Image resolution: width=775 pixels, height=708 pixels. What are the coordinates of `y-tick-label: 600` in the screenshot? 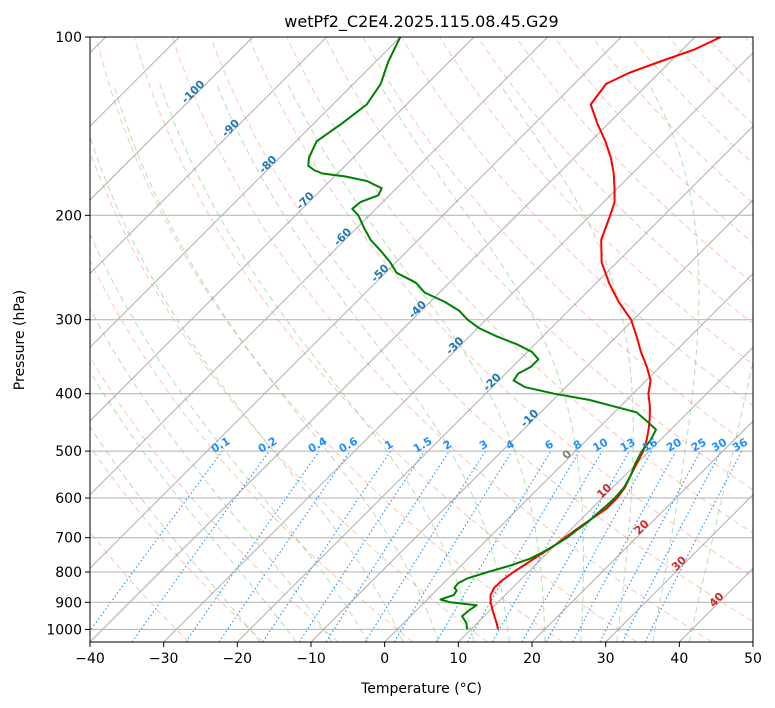 It's located at (68, 499).